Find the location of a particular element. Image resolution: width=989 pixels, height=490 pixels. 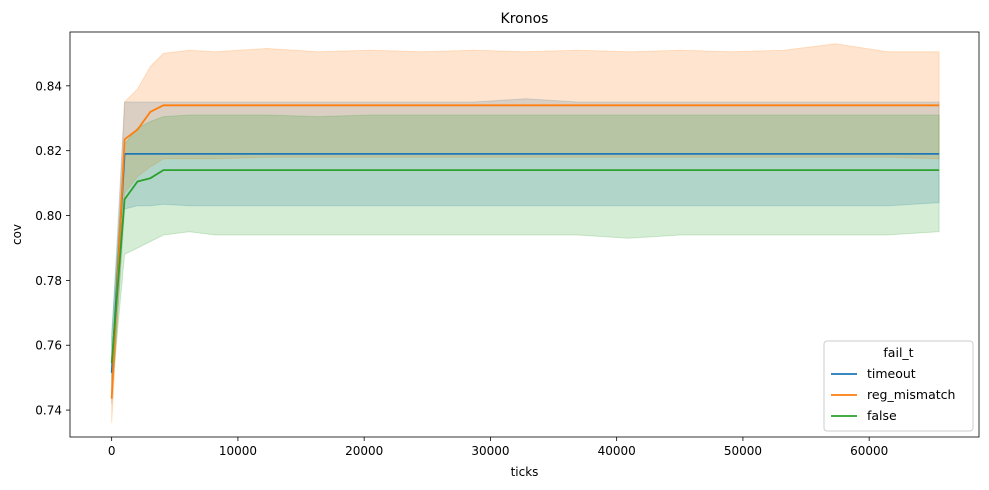

x-tick-label: 20000 is located at coordinates (364, 451).